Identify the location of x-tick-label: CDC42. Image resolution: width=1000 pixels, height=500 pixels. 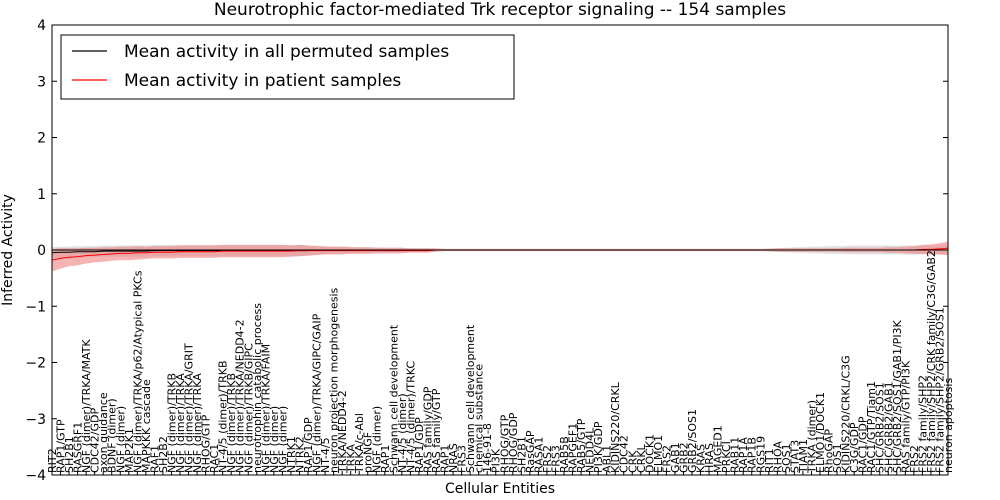
(624, 454).